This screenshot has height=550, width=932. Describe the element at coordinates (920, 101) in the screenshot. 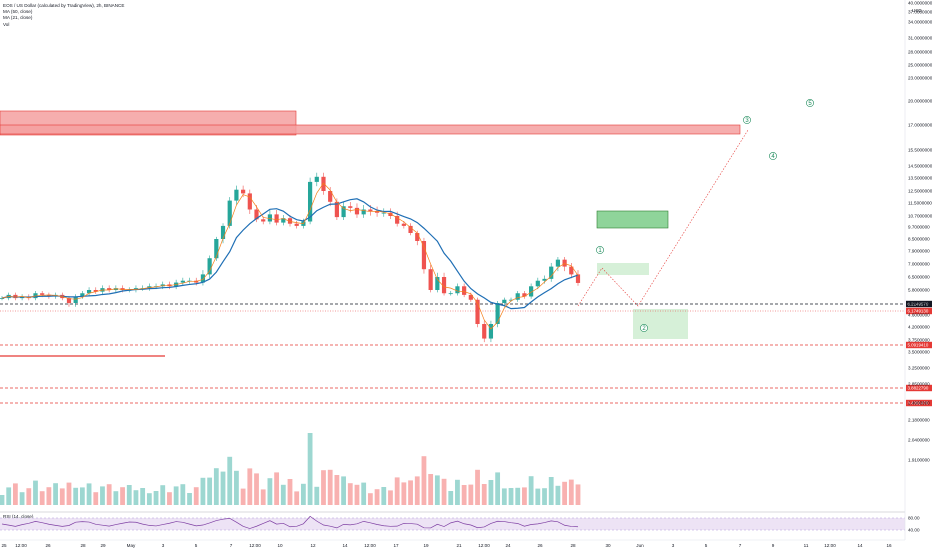

I see `y-tick-label: 20.0000000` at that location.